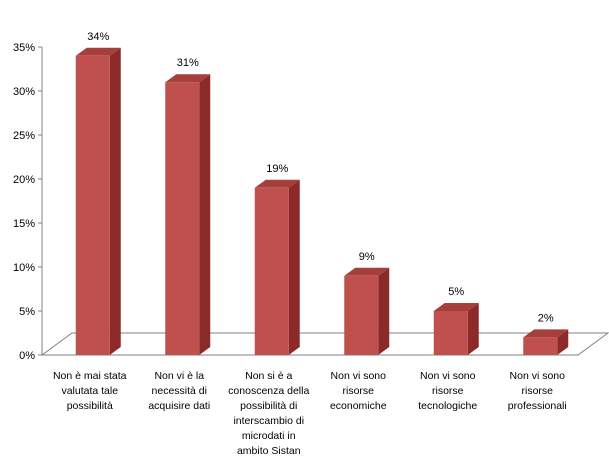  I want to click on y-tick-label: 30%, so click(24, 92).